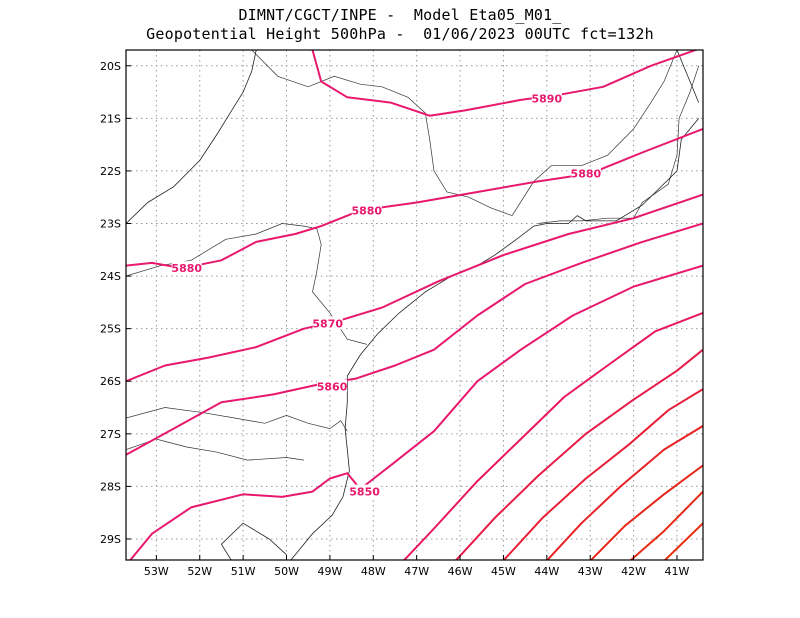 The width and height of the screenshot is (800, 618). I want to click on lon-tick-label: 52W, so click(199, 571).